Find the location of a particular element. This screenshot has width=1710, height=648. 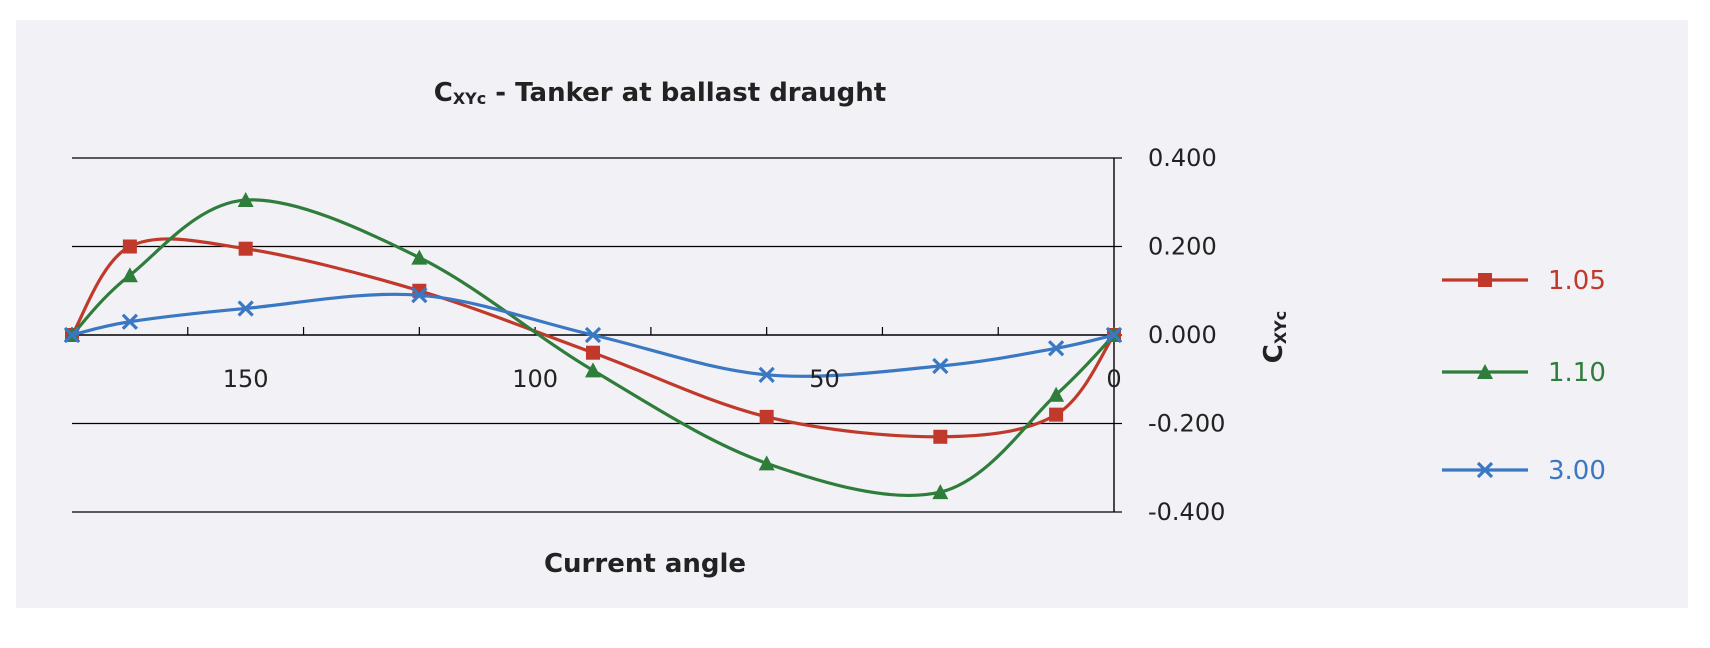

x-tick-label: 50 is located at coordinates (824, 379).